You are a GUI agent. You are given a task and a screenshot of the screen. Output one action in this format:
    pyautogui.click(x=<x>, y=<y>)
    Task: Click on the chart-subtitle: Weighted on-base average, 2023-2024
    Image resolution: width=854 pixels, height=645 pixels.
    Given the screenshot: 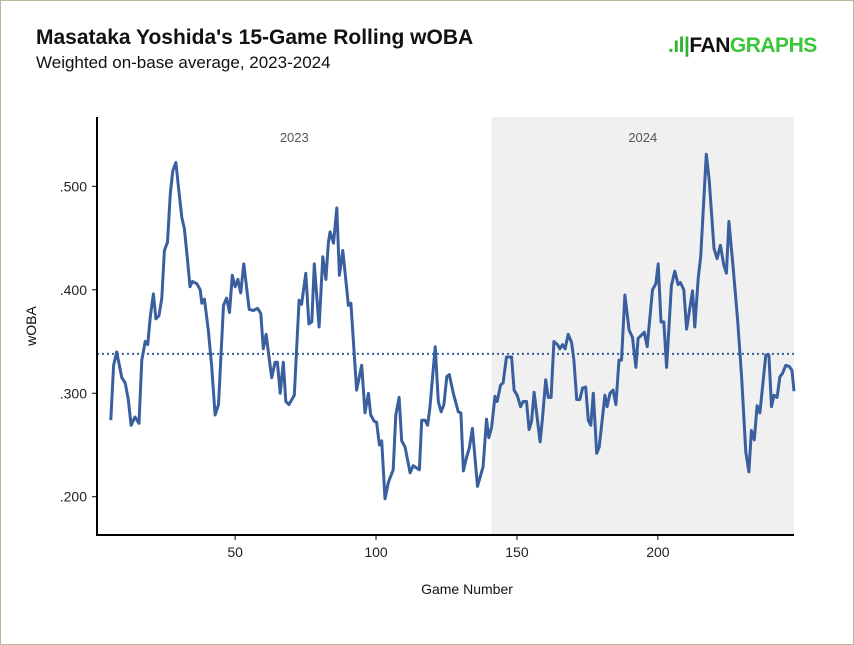 What is the action you would take?
    pyautogui.click(x=183, y=62)
    